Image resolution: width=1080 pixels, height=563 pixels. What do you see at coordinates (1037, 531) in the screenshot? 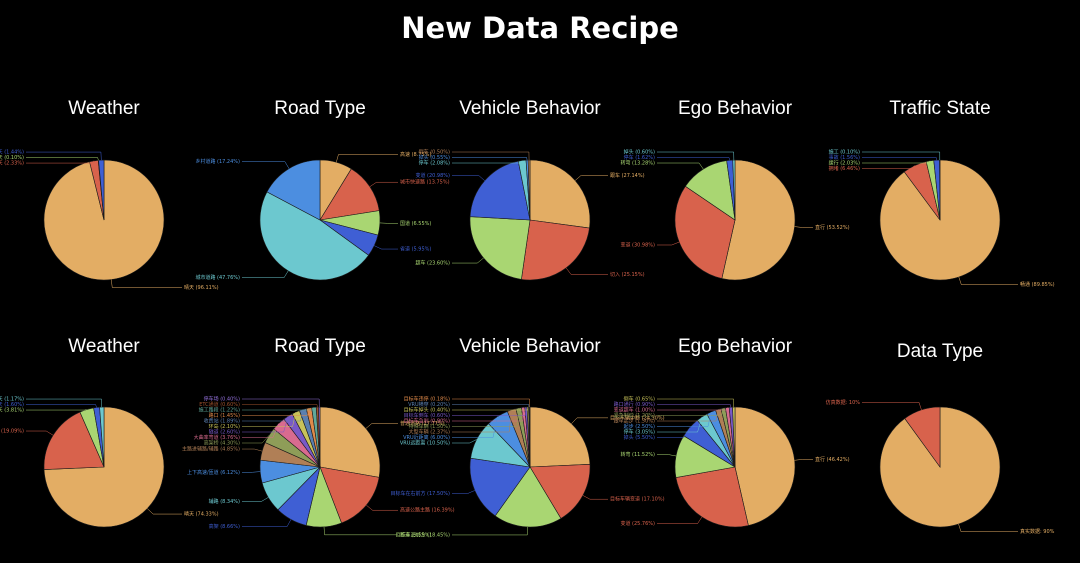
I see `slice-label: 真实数据: 90%` at bounding box center [1037, 531].